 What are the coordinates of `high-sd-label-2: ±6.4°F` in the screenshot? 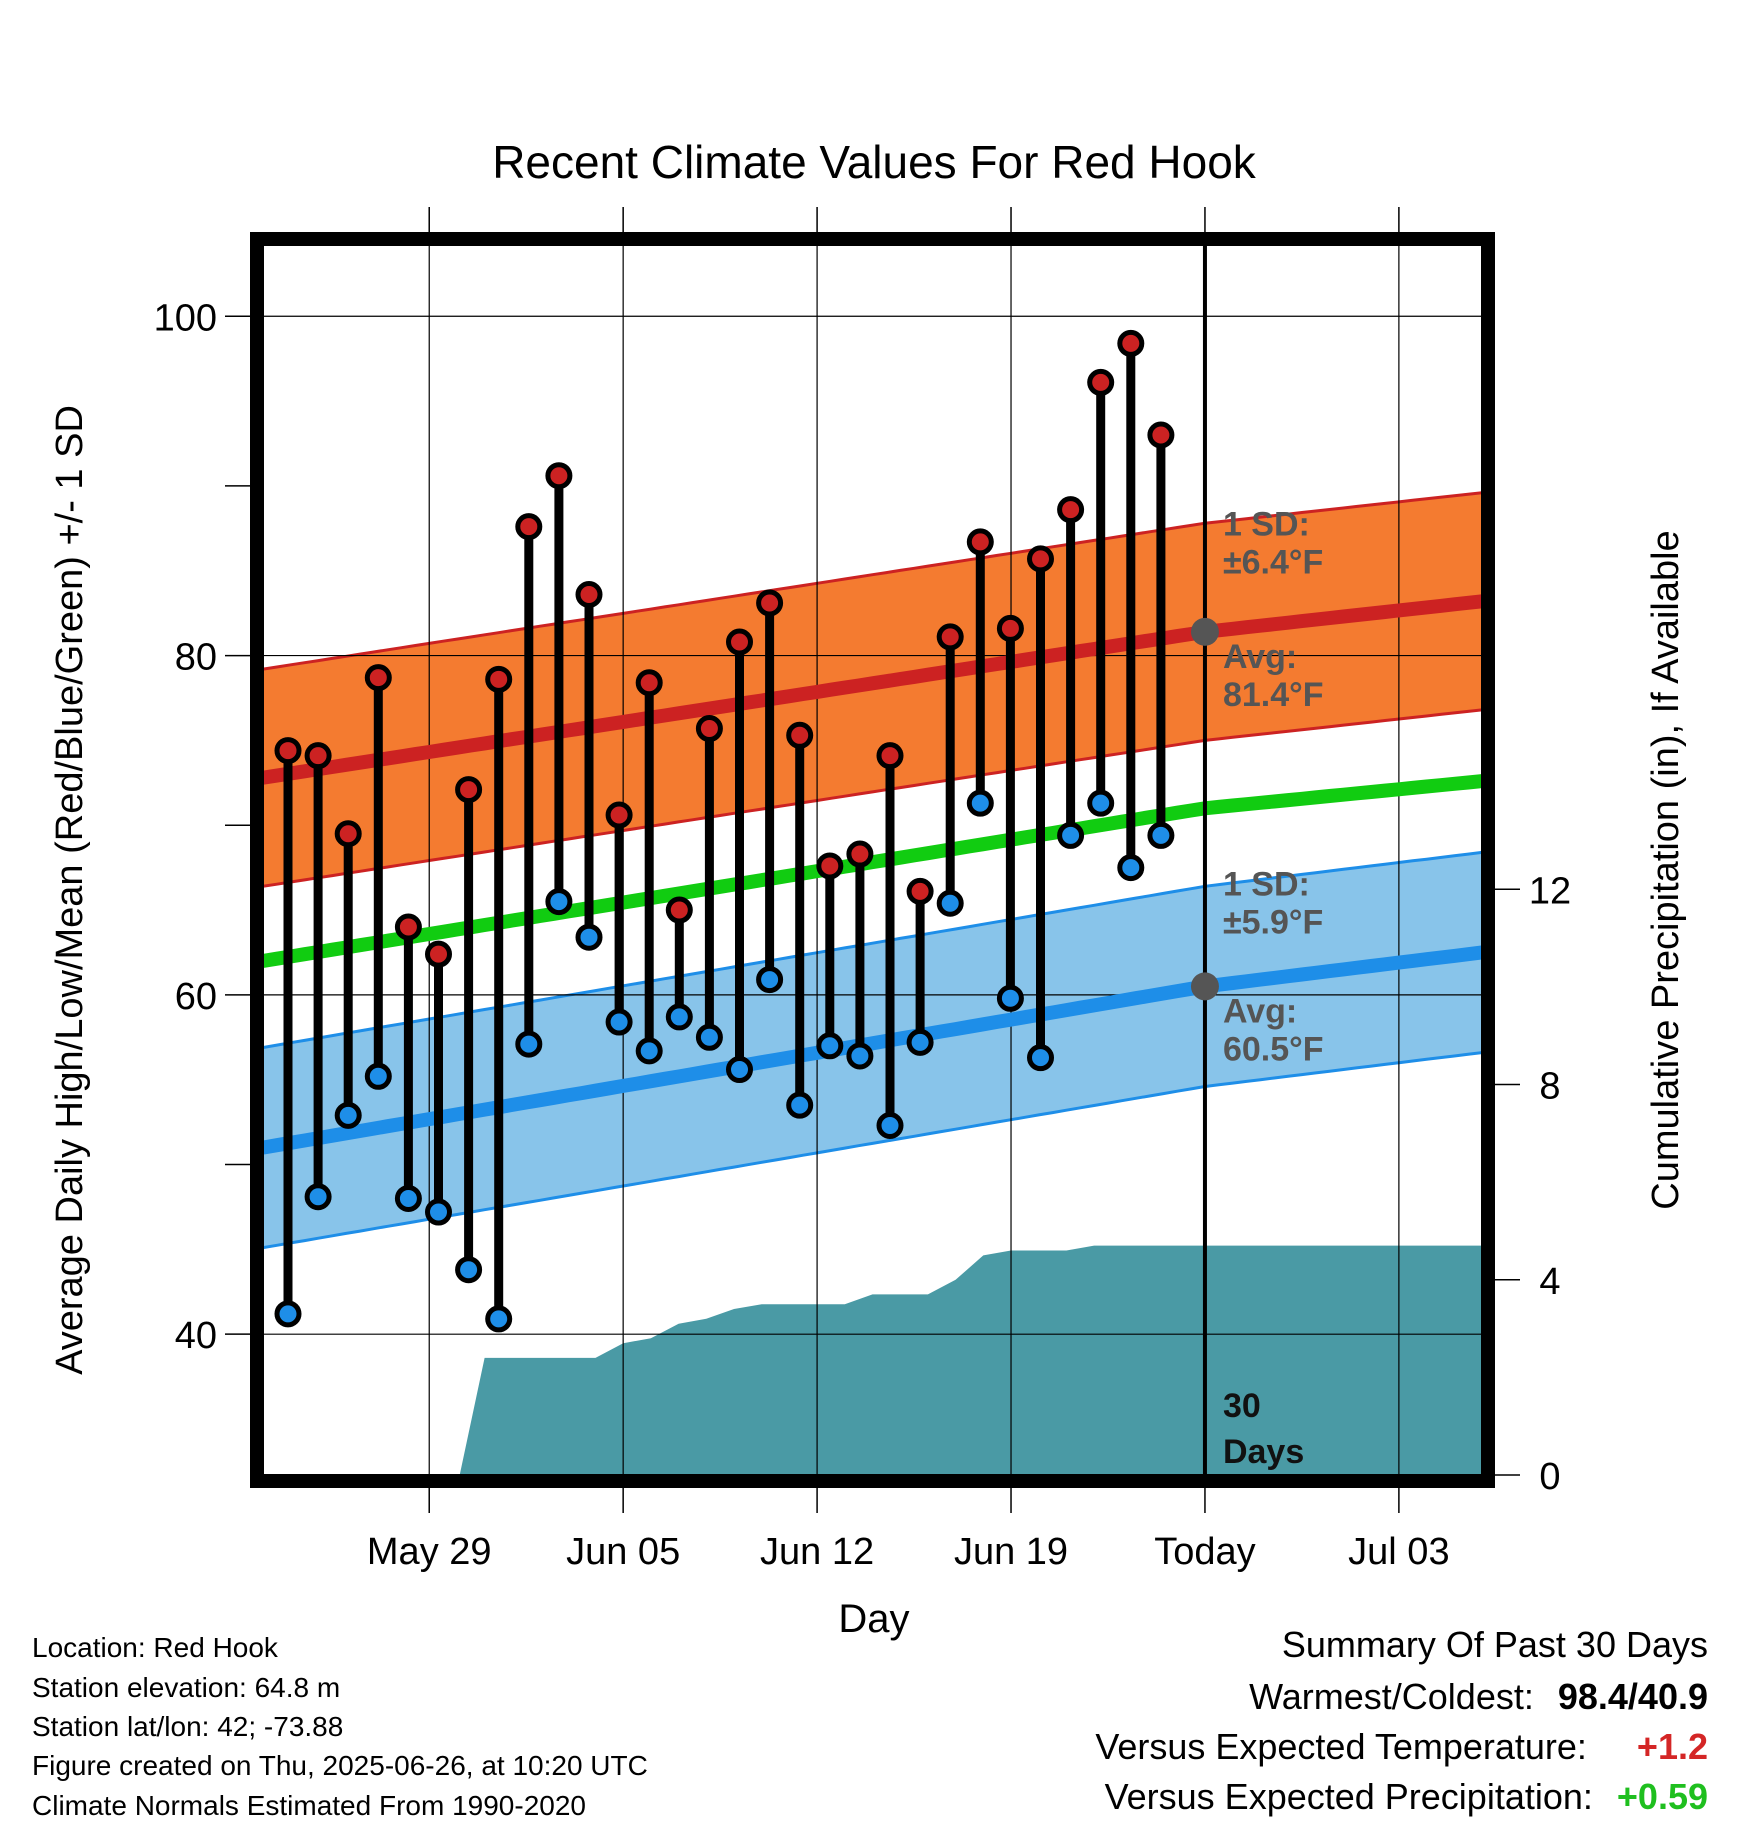 It's located at (1273, 563).